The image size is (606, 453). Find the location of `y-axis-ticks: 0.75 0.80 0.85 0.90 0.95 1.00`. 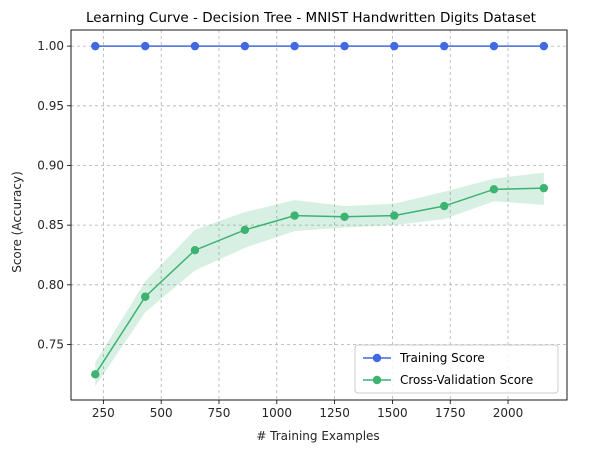

y-axis-ticks: 0.75 0.80 0.85 0.90 0.95 1.00 is located at coordinates (54, 195).